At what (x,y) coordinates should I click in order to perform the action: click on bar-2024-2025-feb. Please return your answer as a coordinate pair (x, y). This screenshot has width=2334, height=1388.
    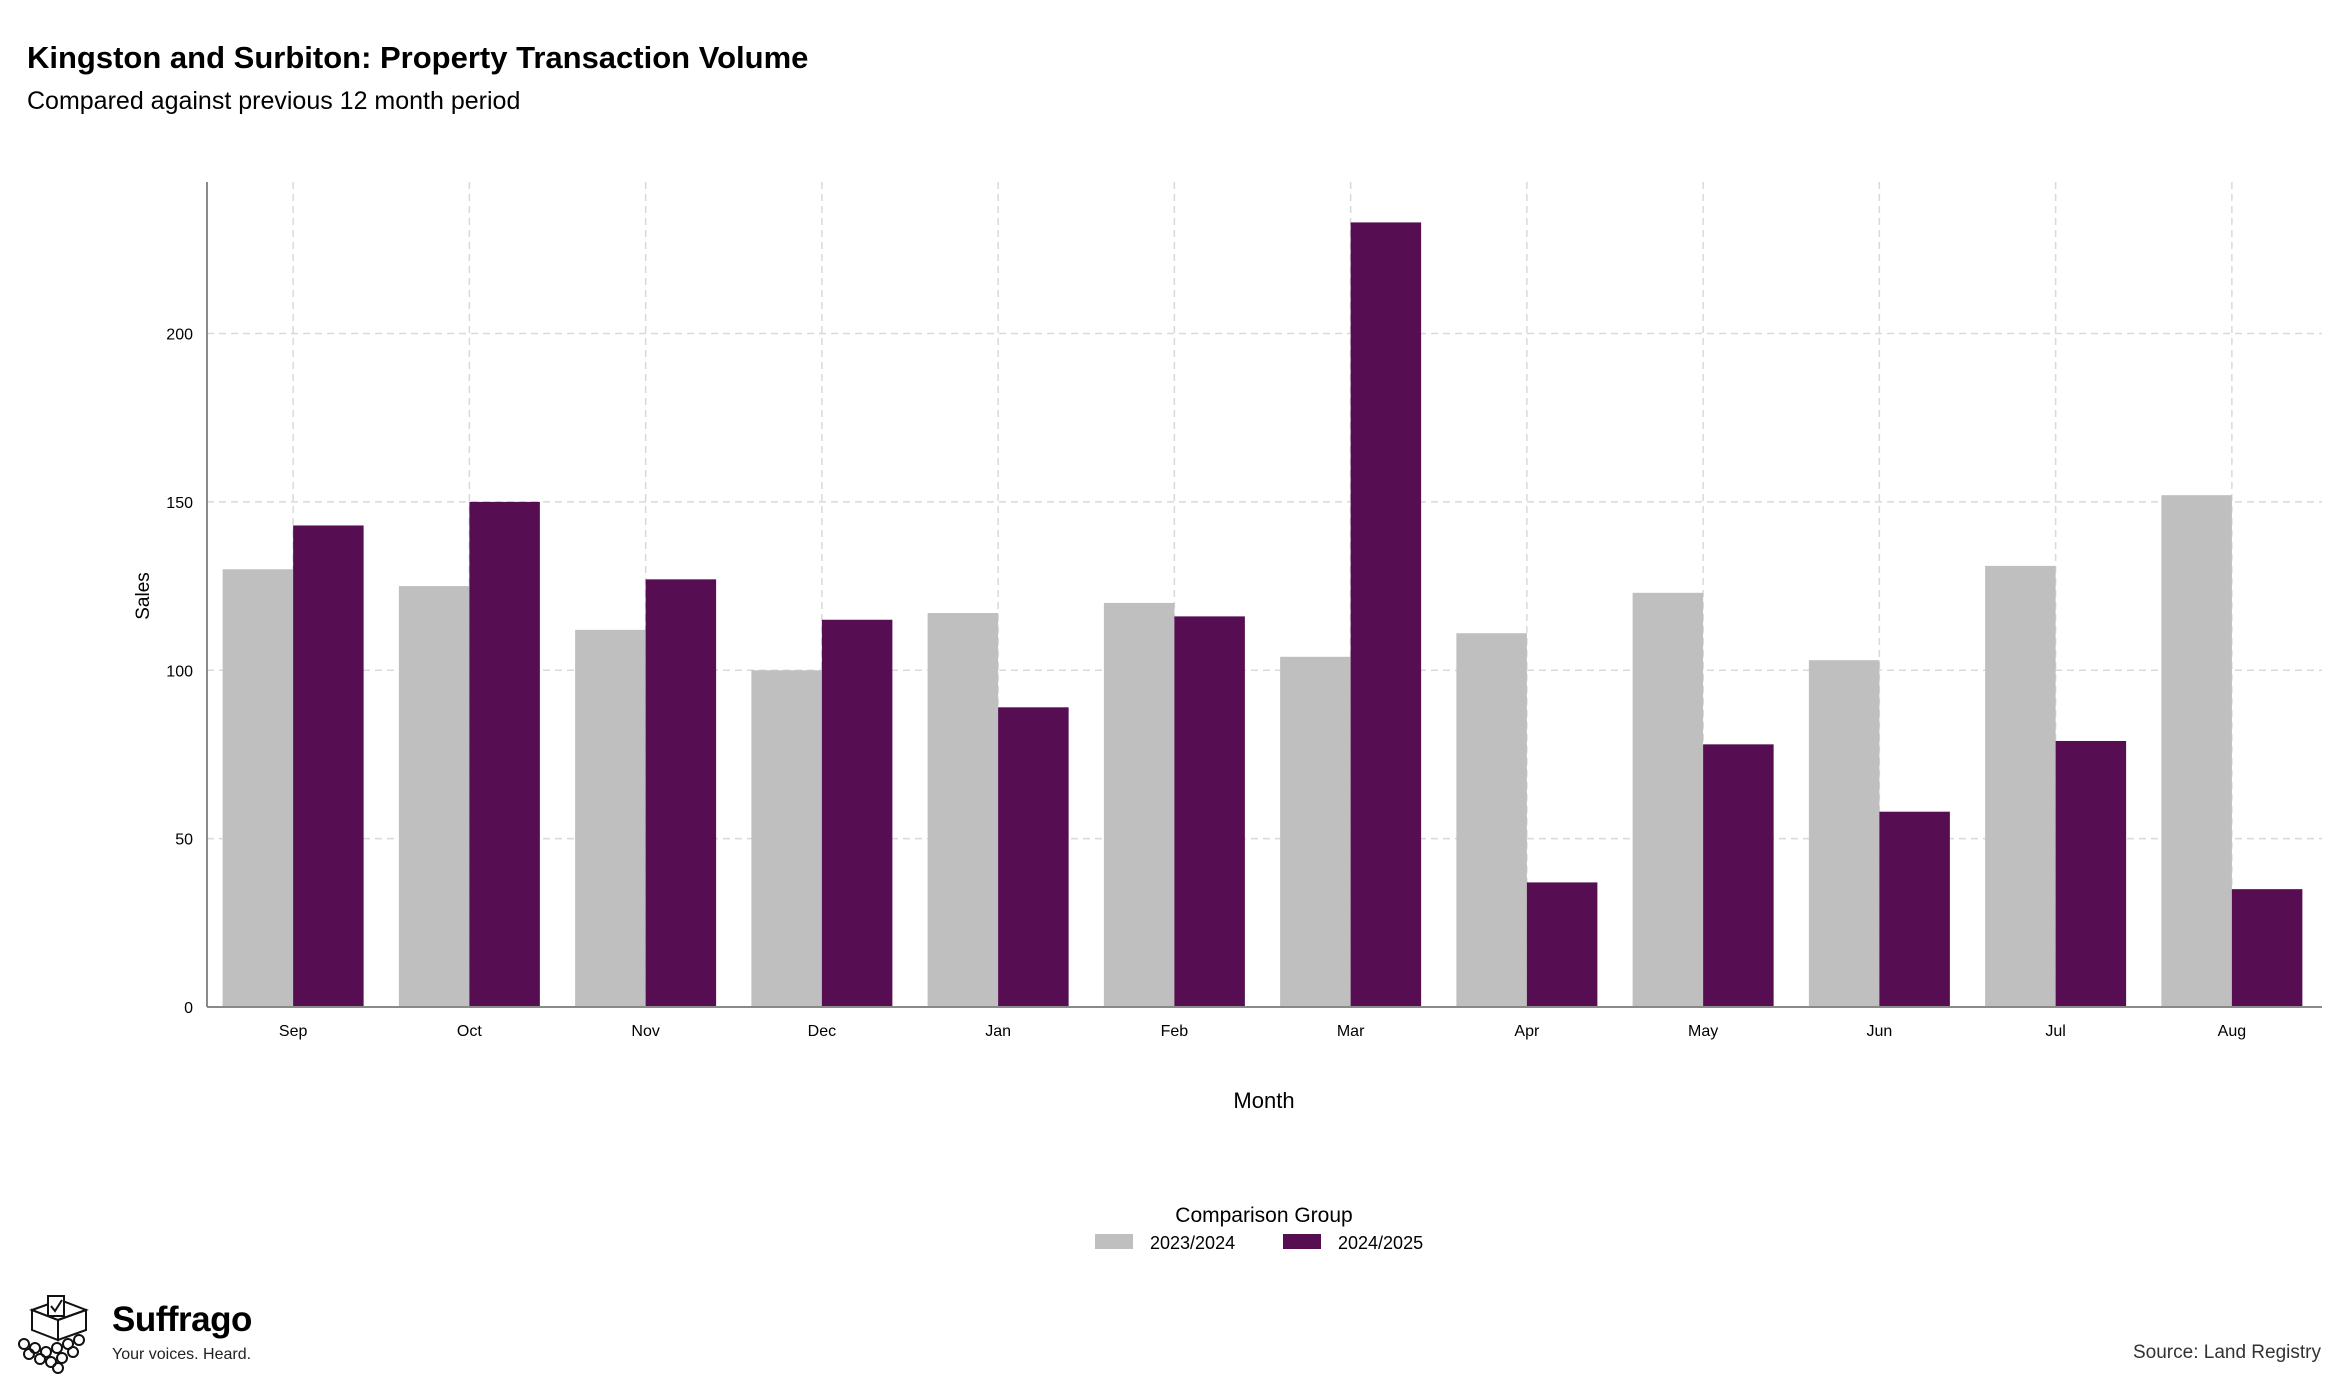
    Looking at the image, I should click on (1209, 811).